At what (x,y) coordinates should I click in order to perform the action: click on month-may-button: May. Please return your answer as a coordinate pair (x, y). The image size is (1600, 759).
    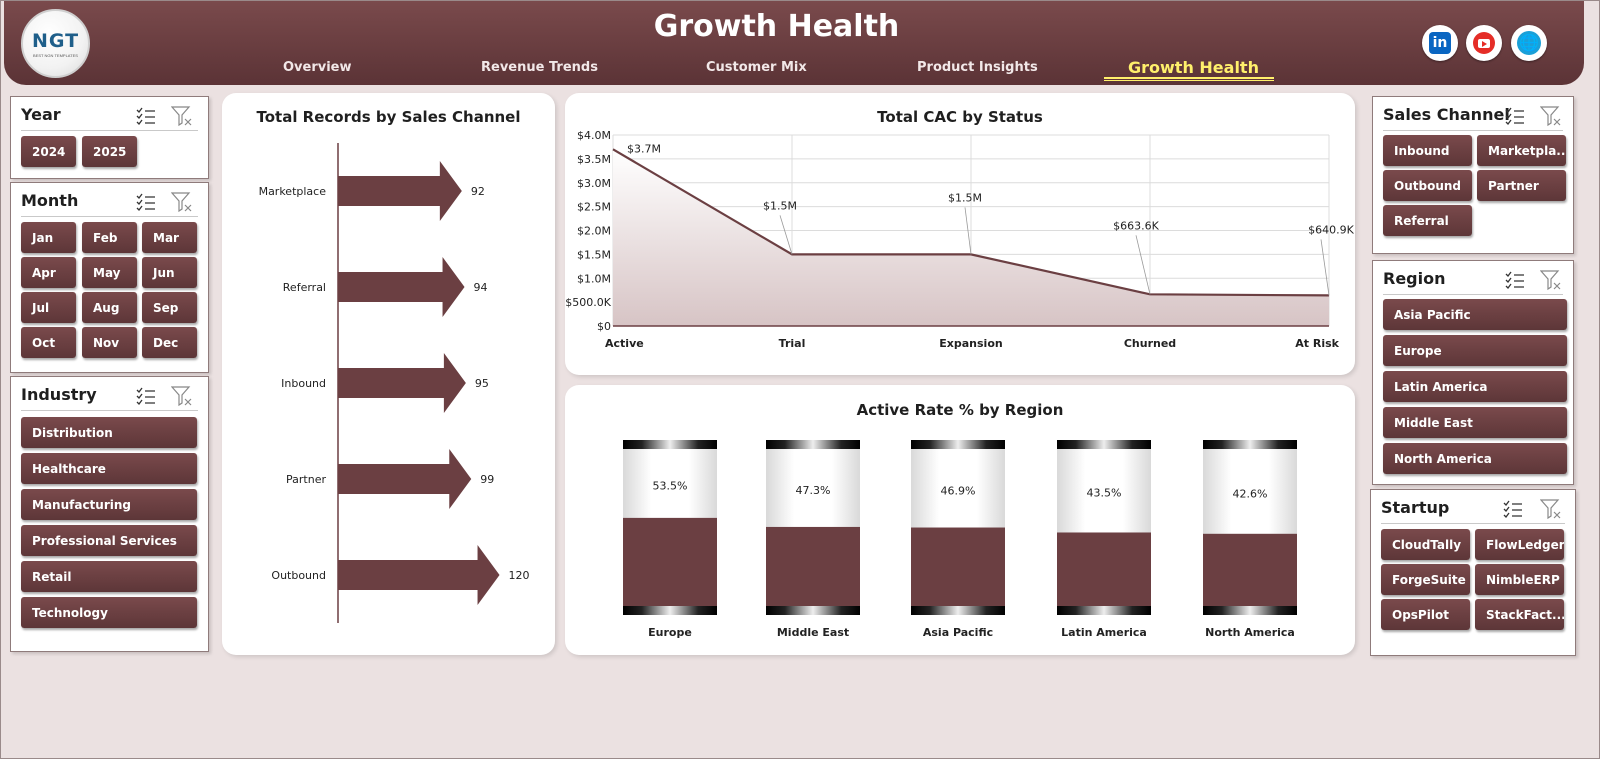
    Looking at the image, I should click on (109, 272).